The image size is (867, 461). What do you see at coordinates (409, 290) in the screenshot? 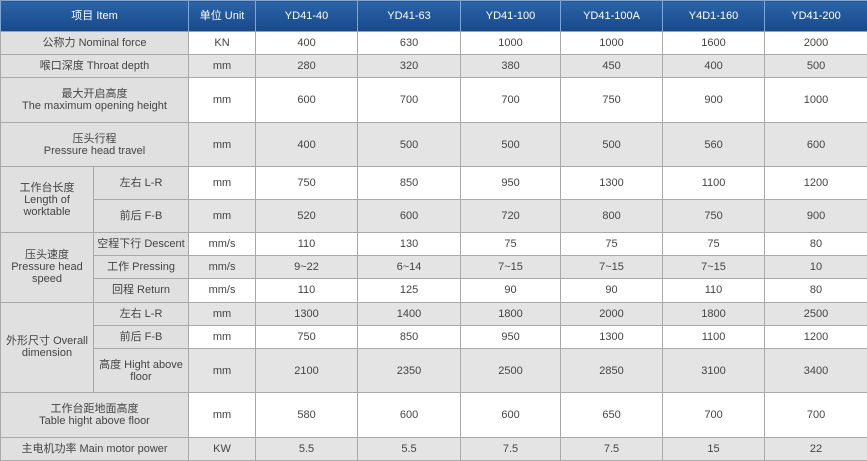
I see `value-cell: 125` at bounding box center [409, 290].